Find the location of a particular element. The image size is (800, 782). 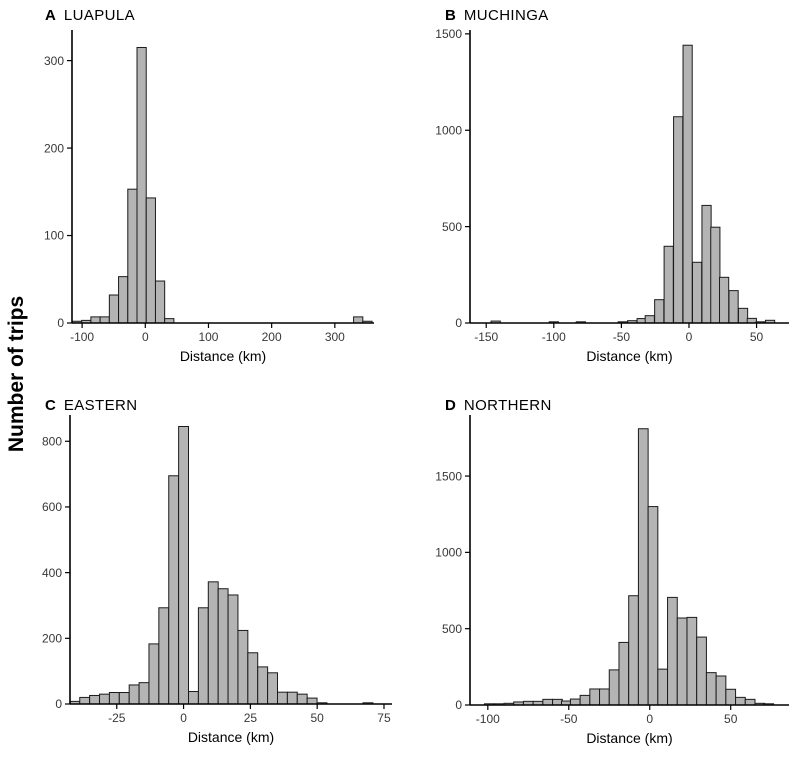

panel-b-letter: B is located at coordinates (450, 15).